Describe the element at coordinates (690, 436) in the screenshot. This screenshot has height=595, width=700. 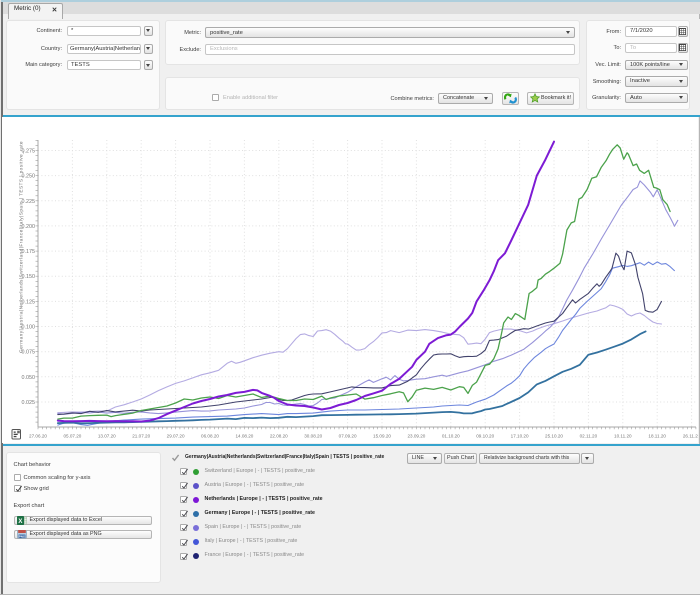
I see `svg-text: 26.11.20` at that location.